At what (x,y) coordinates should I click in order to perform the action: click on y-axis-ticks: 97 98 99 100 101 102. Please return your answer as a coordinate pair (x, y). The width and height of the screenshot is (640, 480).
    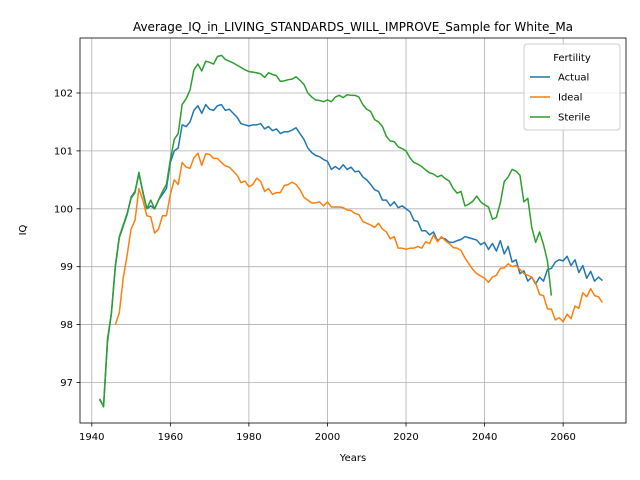
    Looking at the image, I should click on (67, 239).